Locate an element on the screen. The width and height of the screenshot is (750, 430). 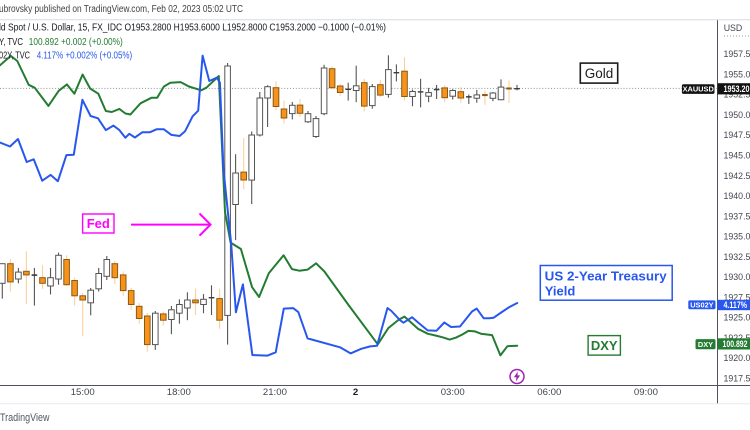
svg-text: 1930.00 is located at coordinates (737, 277).